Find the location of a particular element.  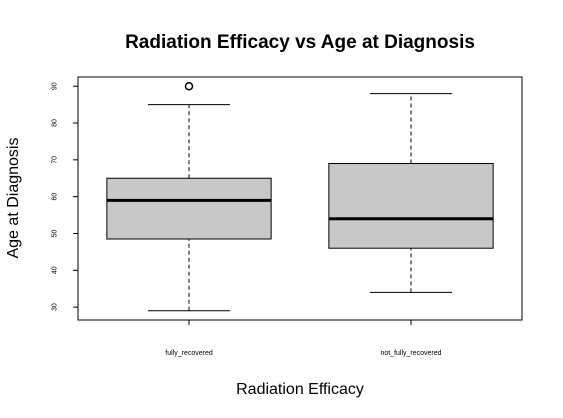

y-tick-label: 90 is located at coordinates (55, 86).